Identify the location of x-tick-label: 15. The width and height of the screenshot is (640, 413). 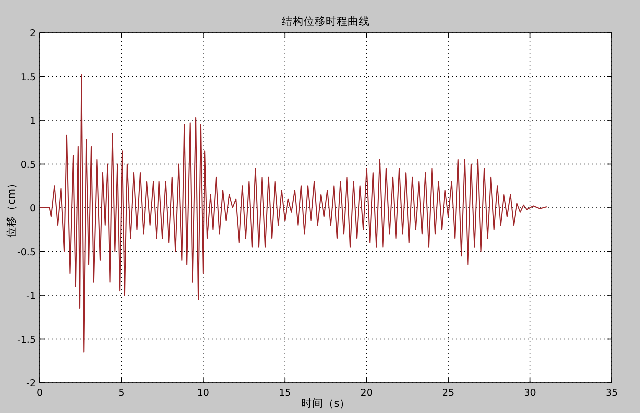
(285, 393).